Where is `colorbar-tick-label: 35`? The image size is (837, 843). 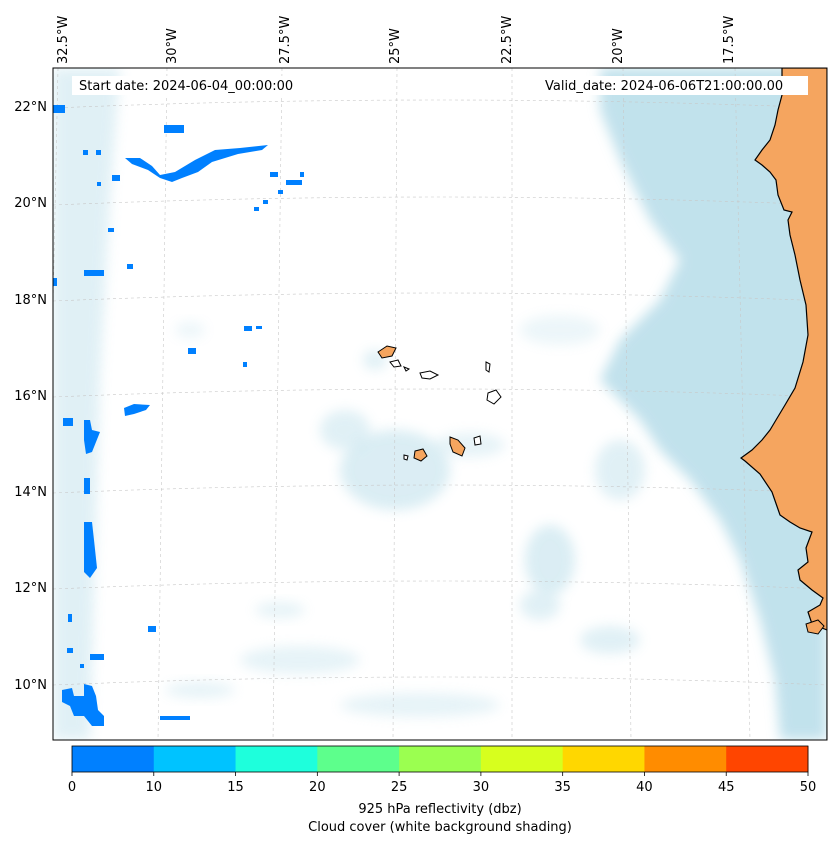
colorbar-tick-label: 35 is located at coordinates (562, 787).